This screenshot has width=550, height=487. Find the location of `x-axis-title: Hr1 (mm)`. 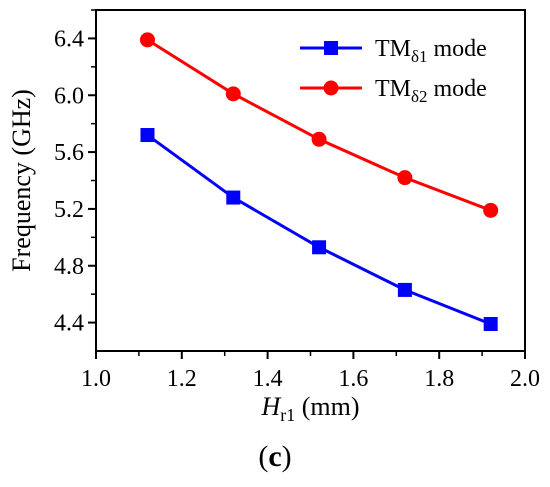

x-axis-title: Hr1 (mm) is located at coordinates (309, 408).